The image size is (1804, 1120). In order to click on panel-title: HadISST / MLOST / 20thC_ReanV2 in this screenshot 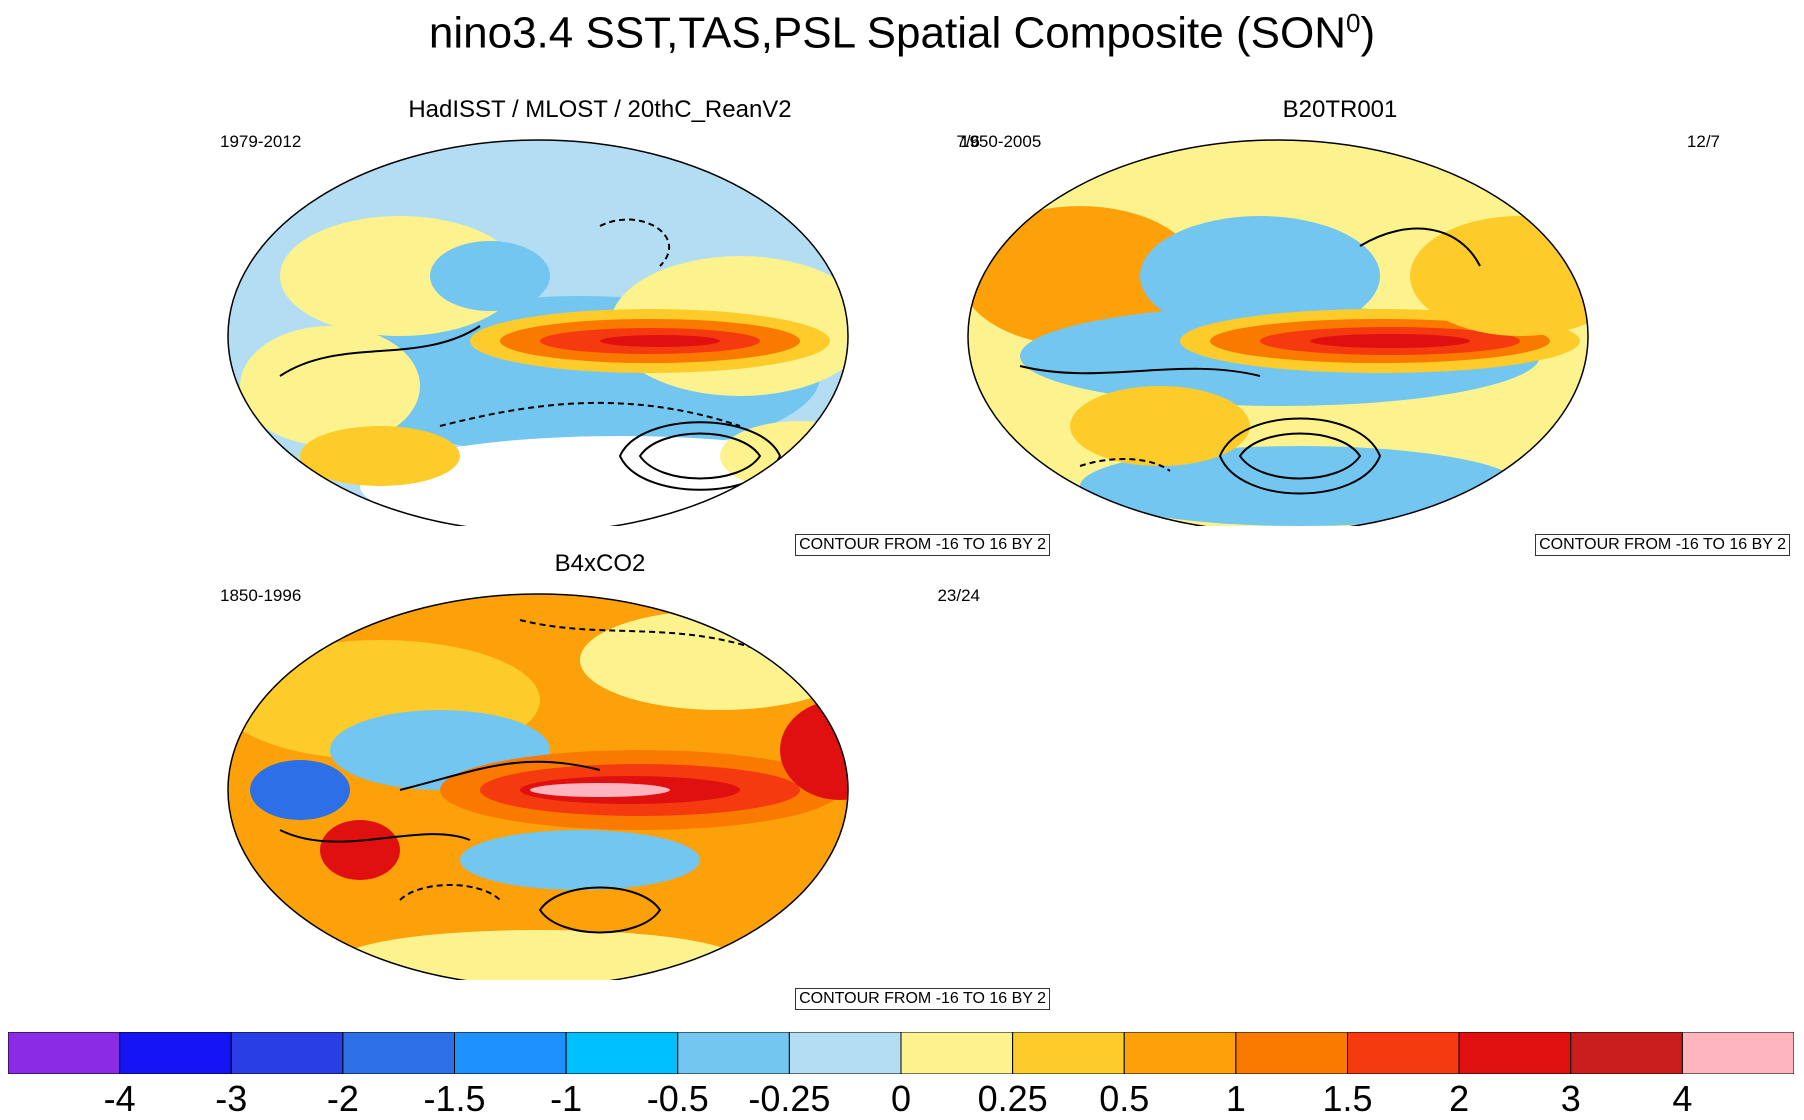, I will do `click(600, 109)`.